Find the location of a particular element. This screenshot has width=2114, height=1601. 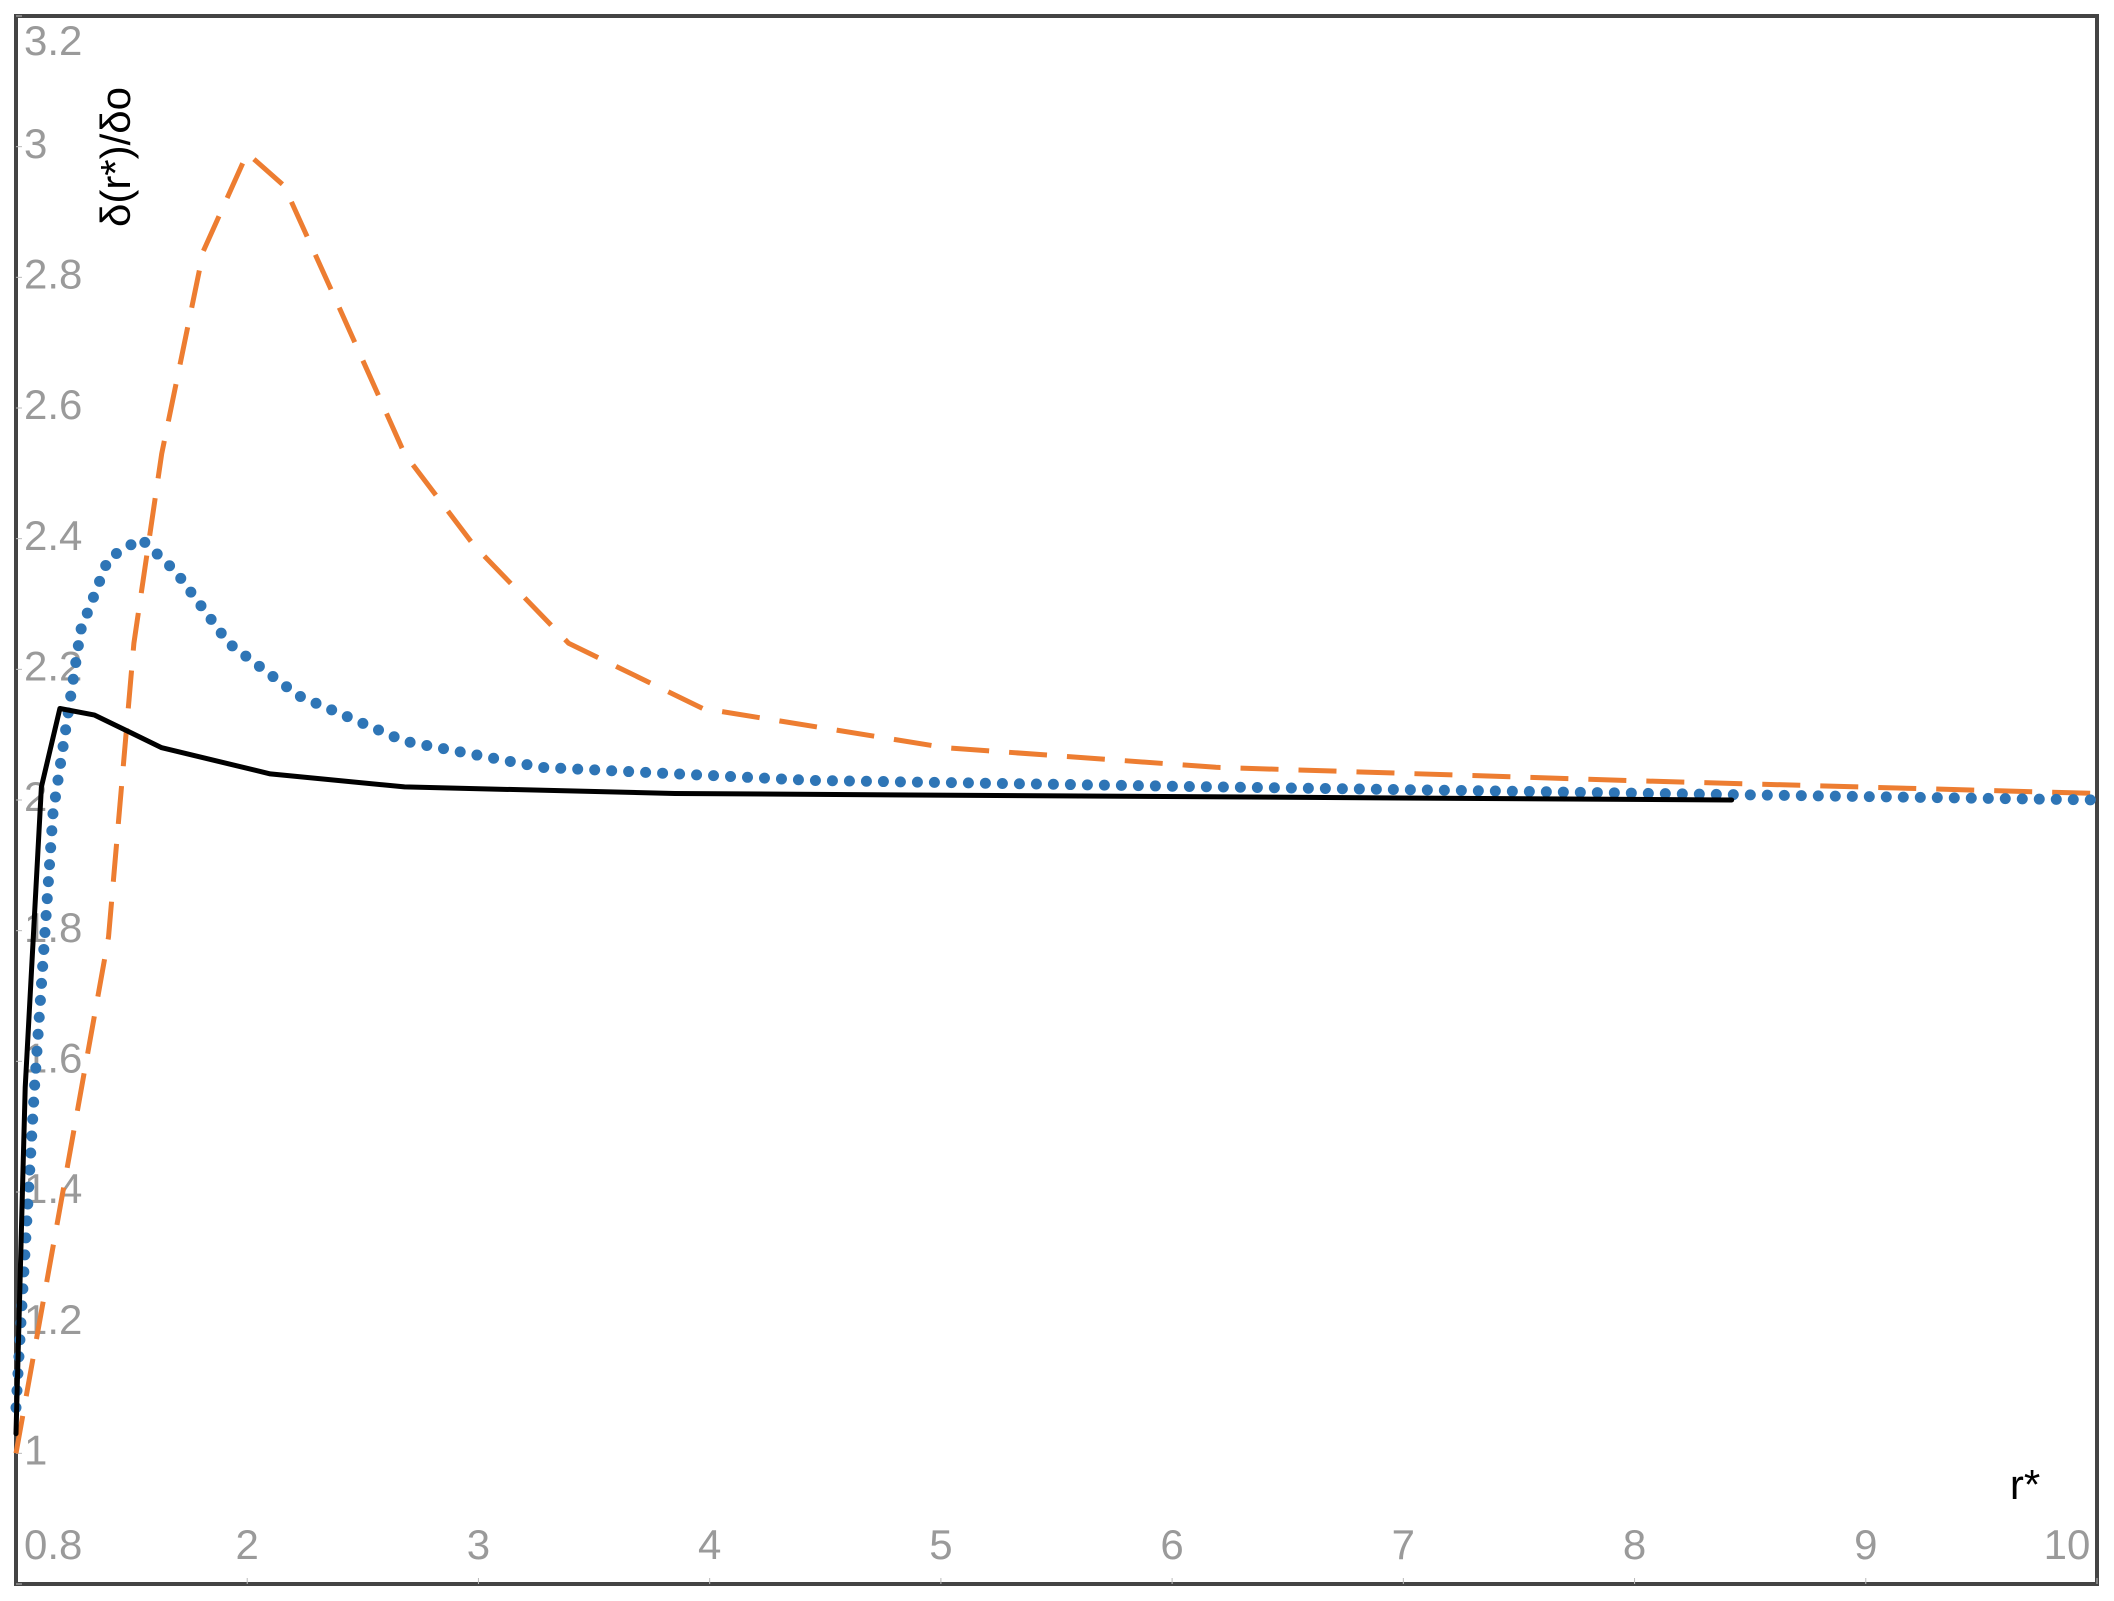

x-tick-label: 2 is located at coordinates (247, 1544).